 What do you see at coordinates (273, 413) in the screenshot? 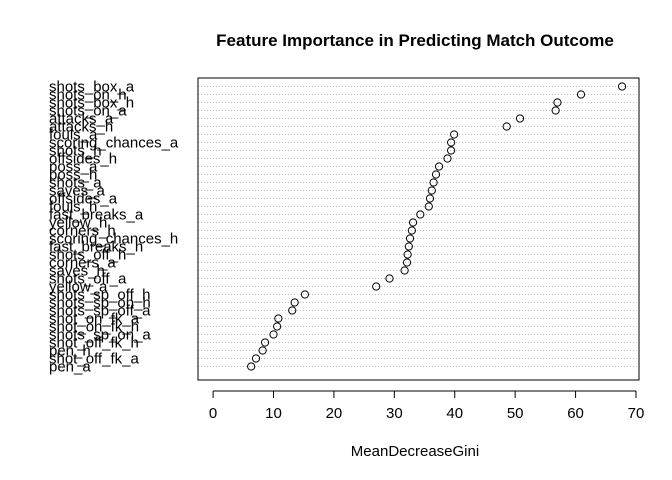
I see `x-tick-label: 10` at bounding box center [273, 413].